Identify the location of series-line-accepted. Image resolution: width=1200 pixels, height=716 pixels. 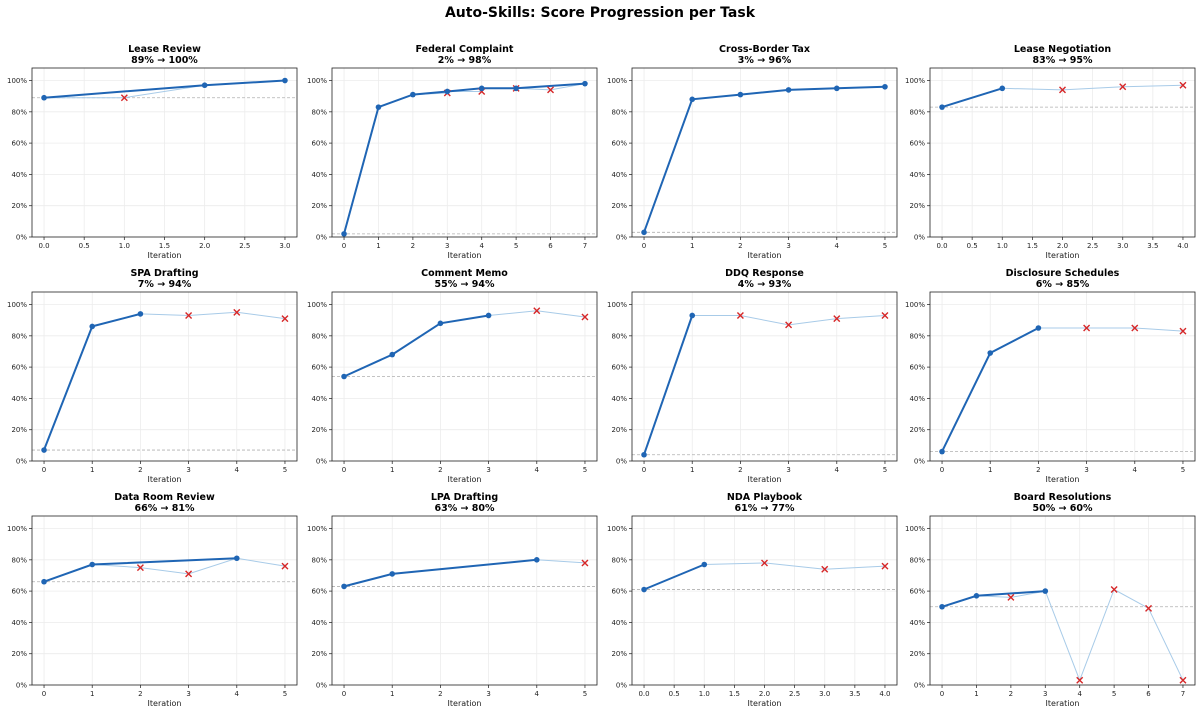
(668, 385).